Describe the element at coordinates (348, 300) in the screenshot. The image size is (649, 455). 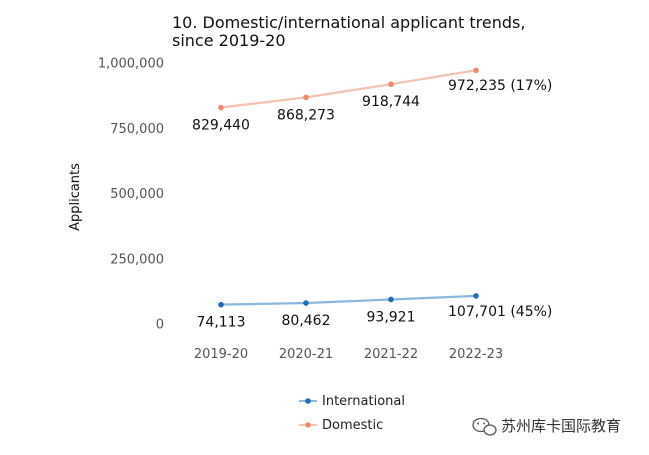
I see `series-line-international` at that location.